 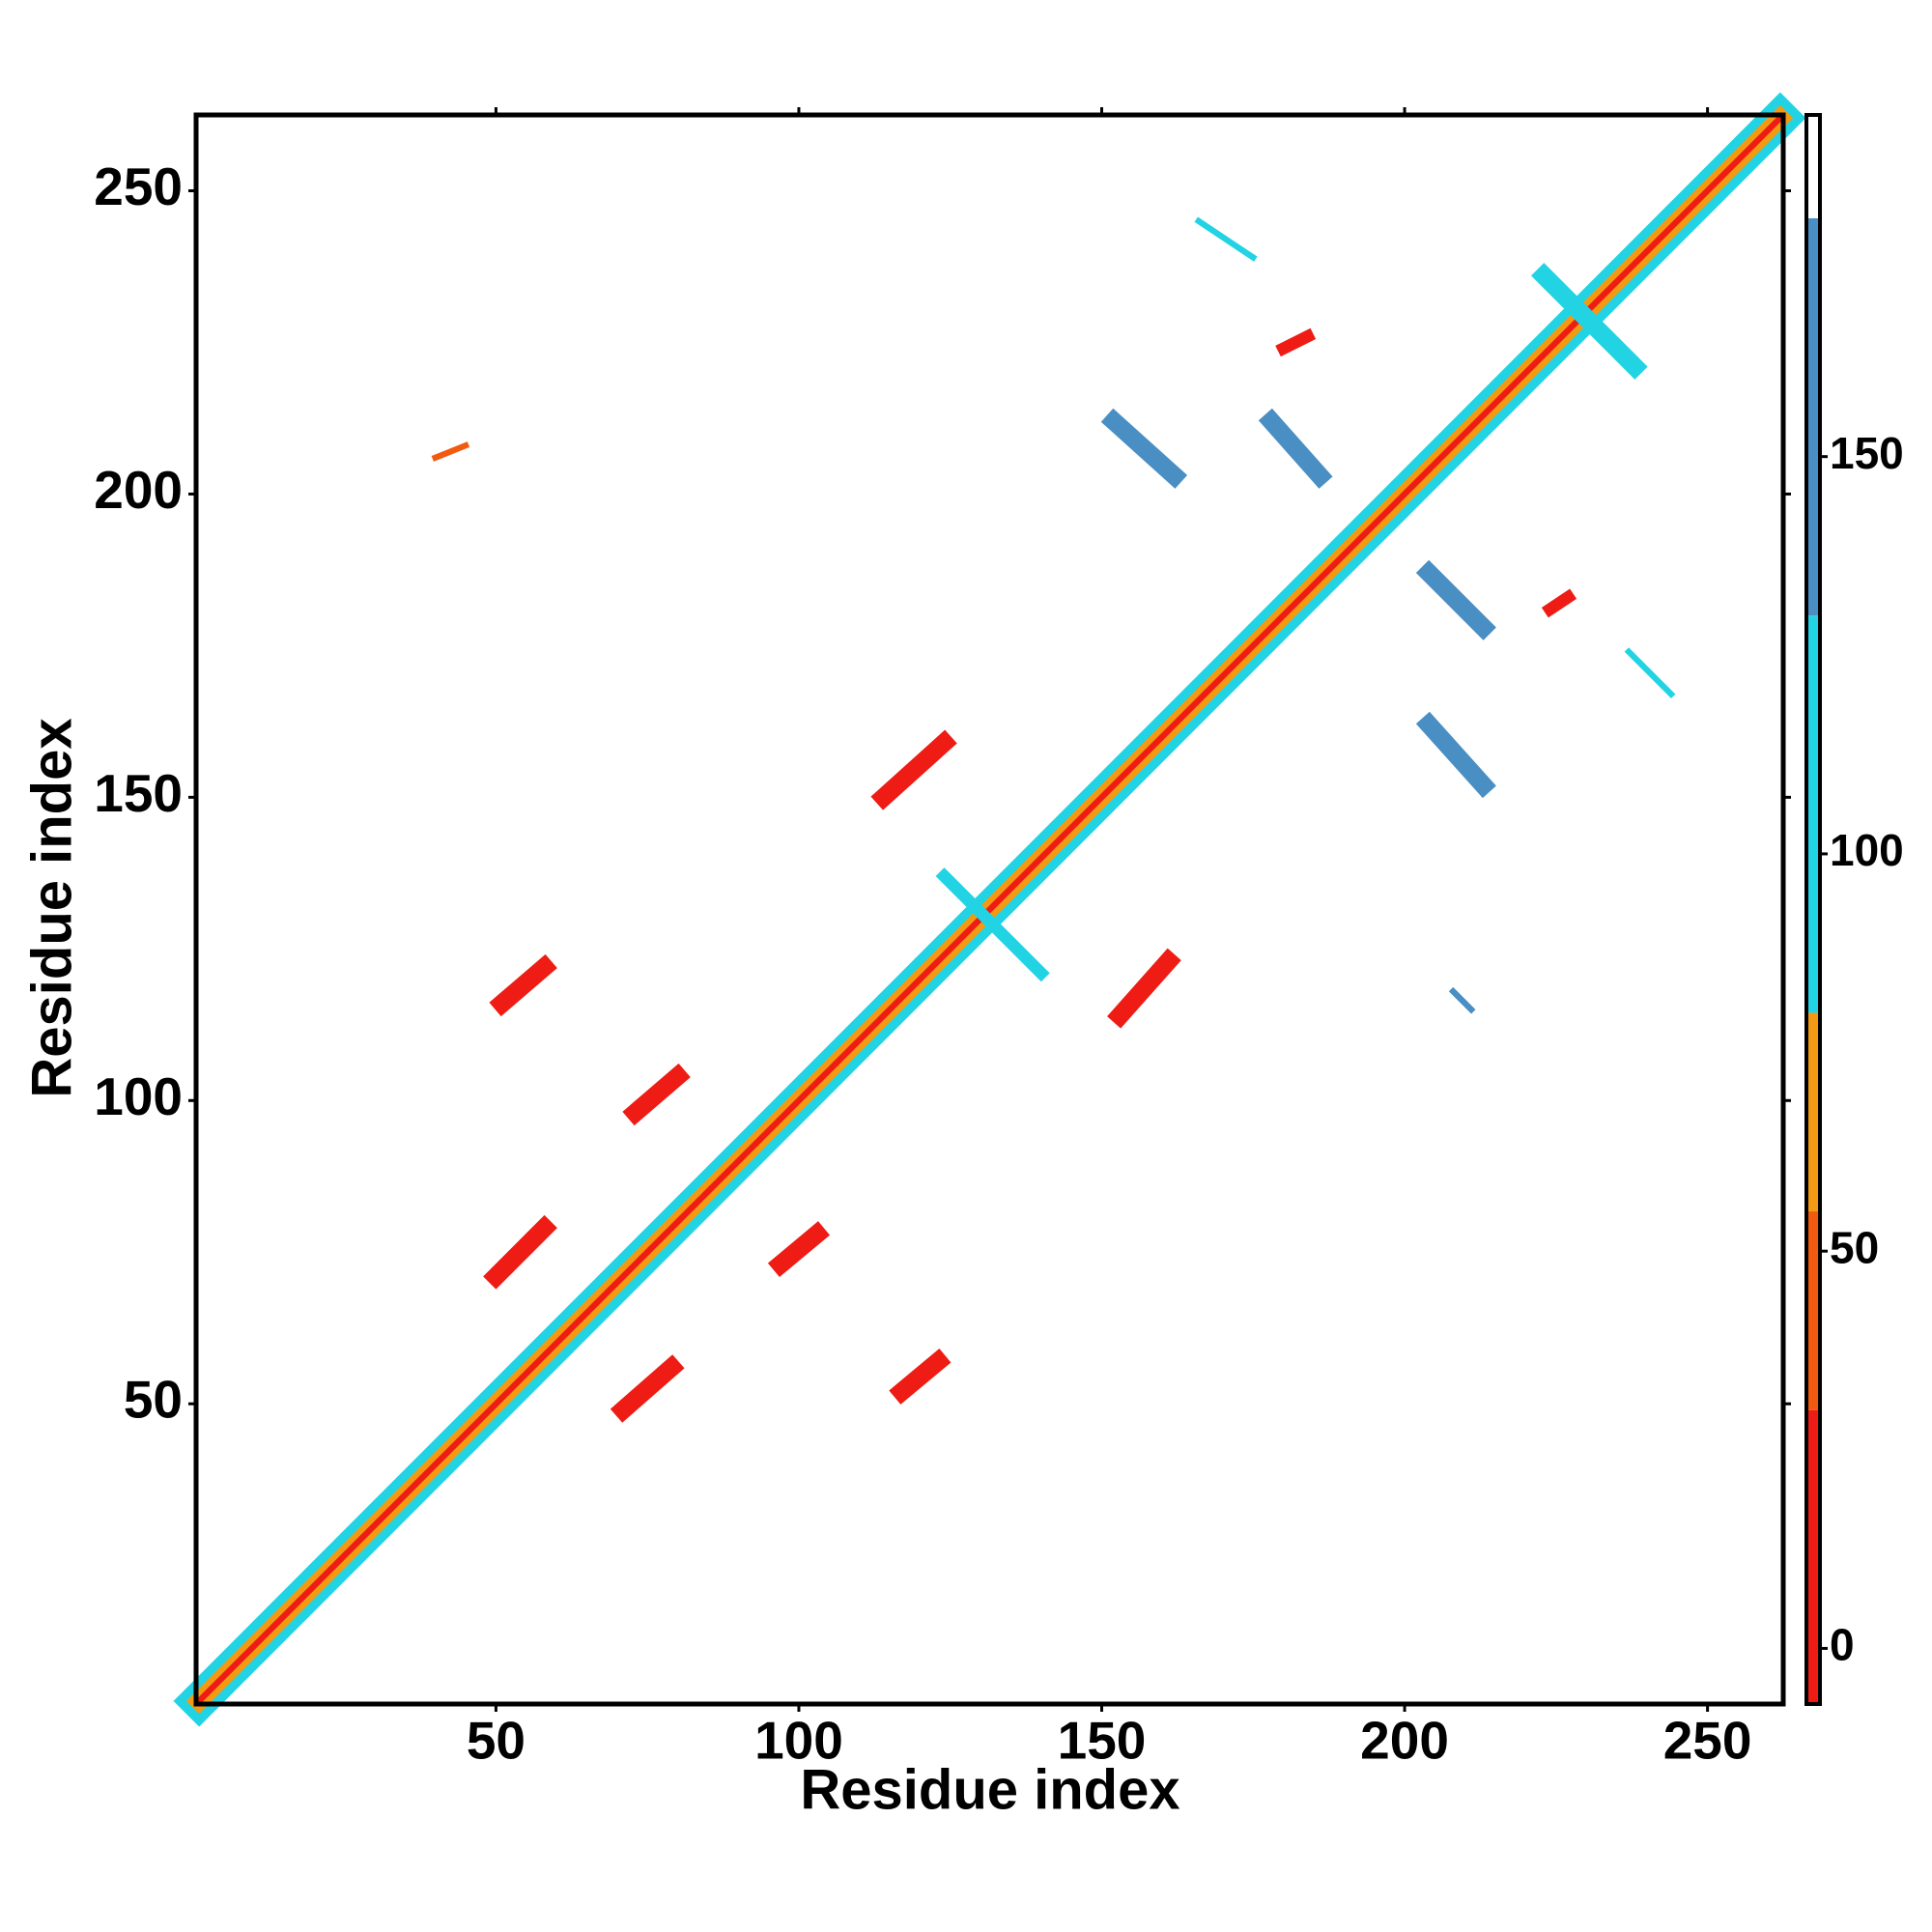 What do you see at coordinates (1854, 1247) in the screenshot?
I see `colorbar-tick-label: 50` at bounding box center [1854, 1247].